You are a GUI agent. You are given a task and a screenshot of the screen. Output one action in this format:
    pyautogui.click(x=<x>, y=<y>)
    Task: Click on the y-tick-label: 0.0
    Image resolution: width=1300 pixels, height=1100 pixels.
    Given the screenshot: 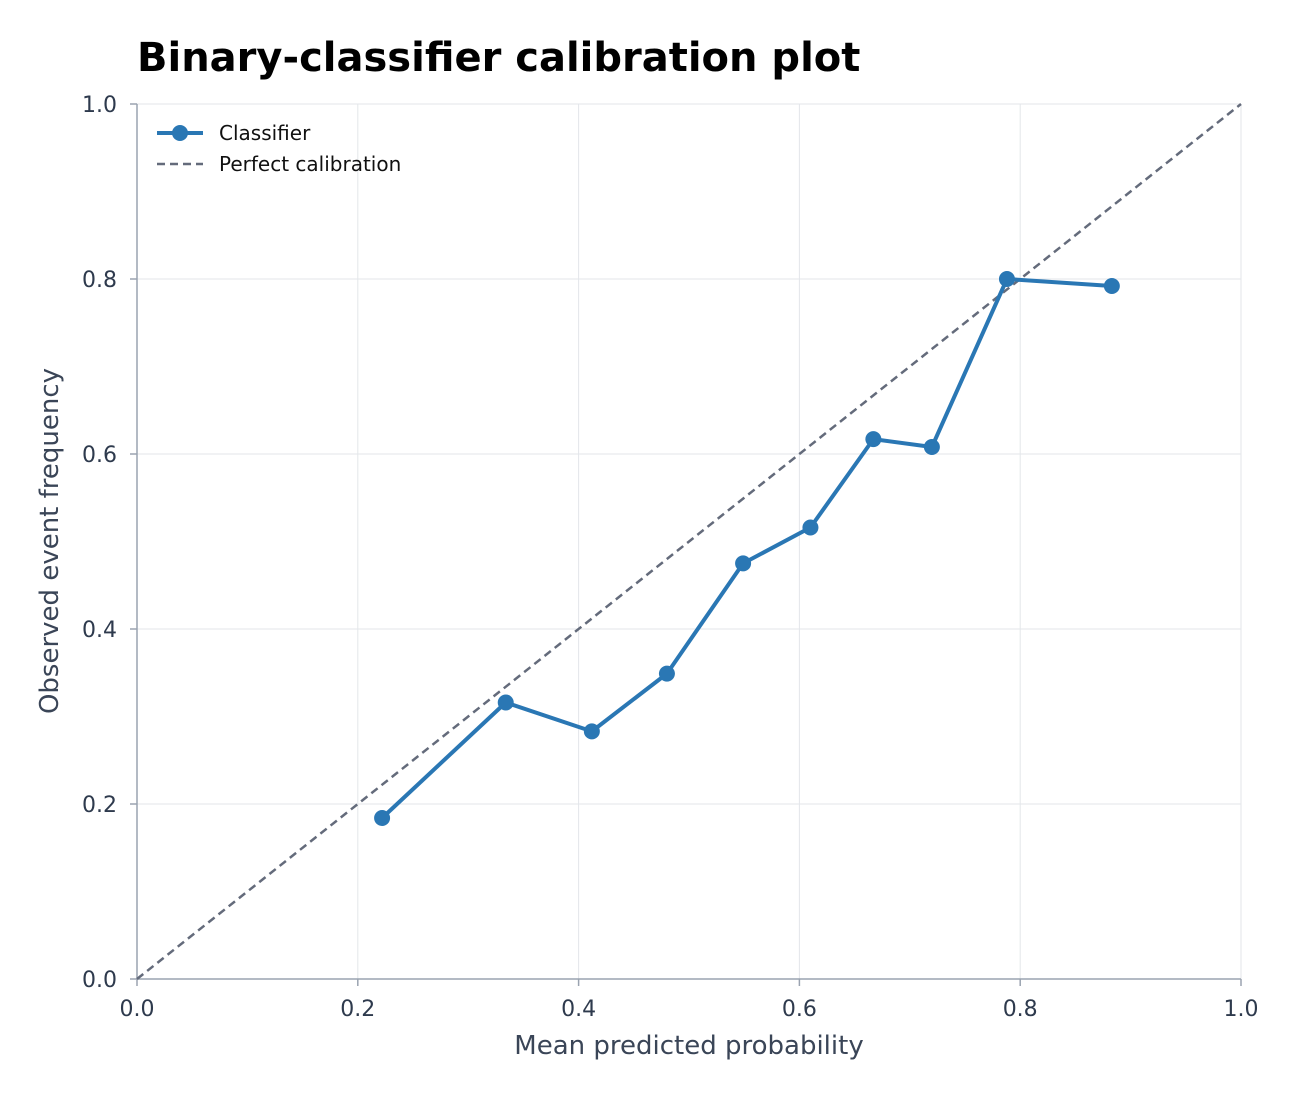 What is the action you would take?
    pyautogui.click(x=99, y=980)
    